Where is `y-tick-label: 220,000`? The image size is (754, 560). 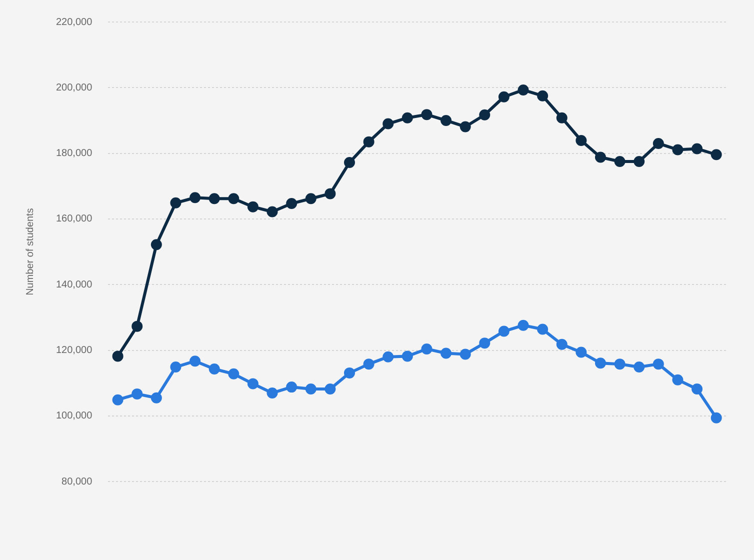 y-tick-label: 220,000 is located at coordinates (74, 22).